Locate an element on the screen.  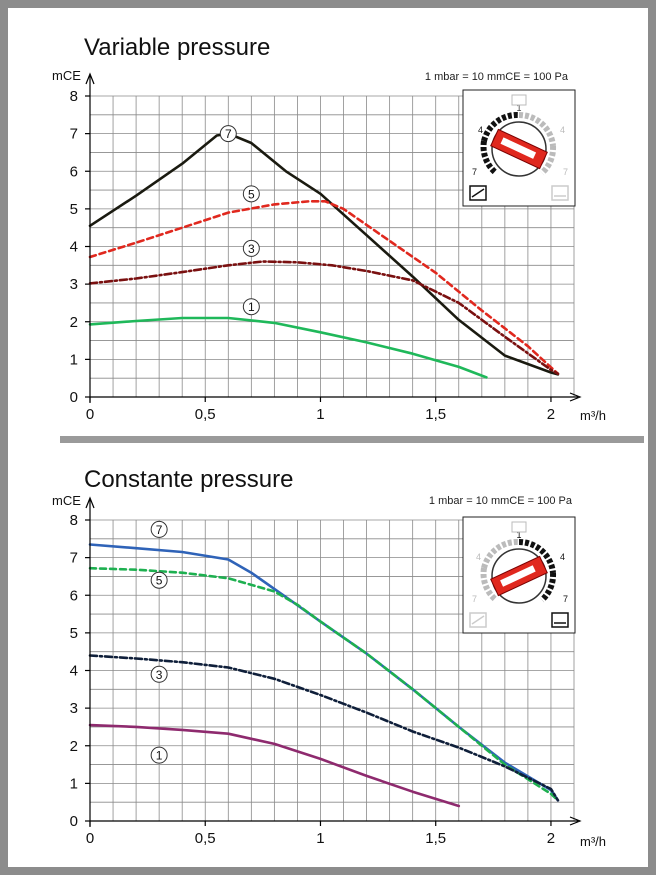
chart-divider is located at coordinates (352, 439).